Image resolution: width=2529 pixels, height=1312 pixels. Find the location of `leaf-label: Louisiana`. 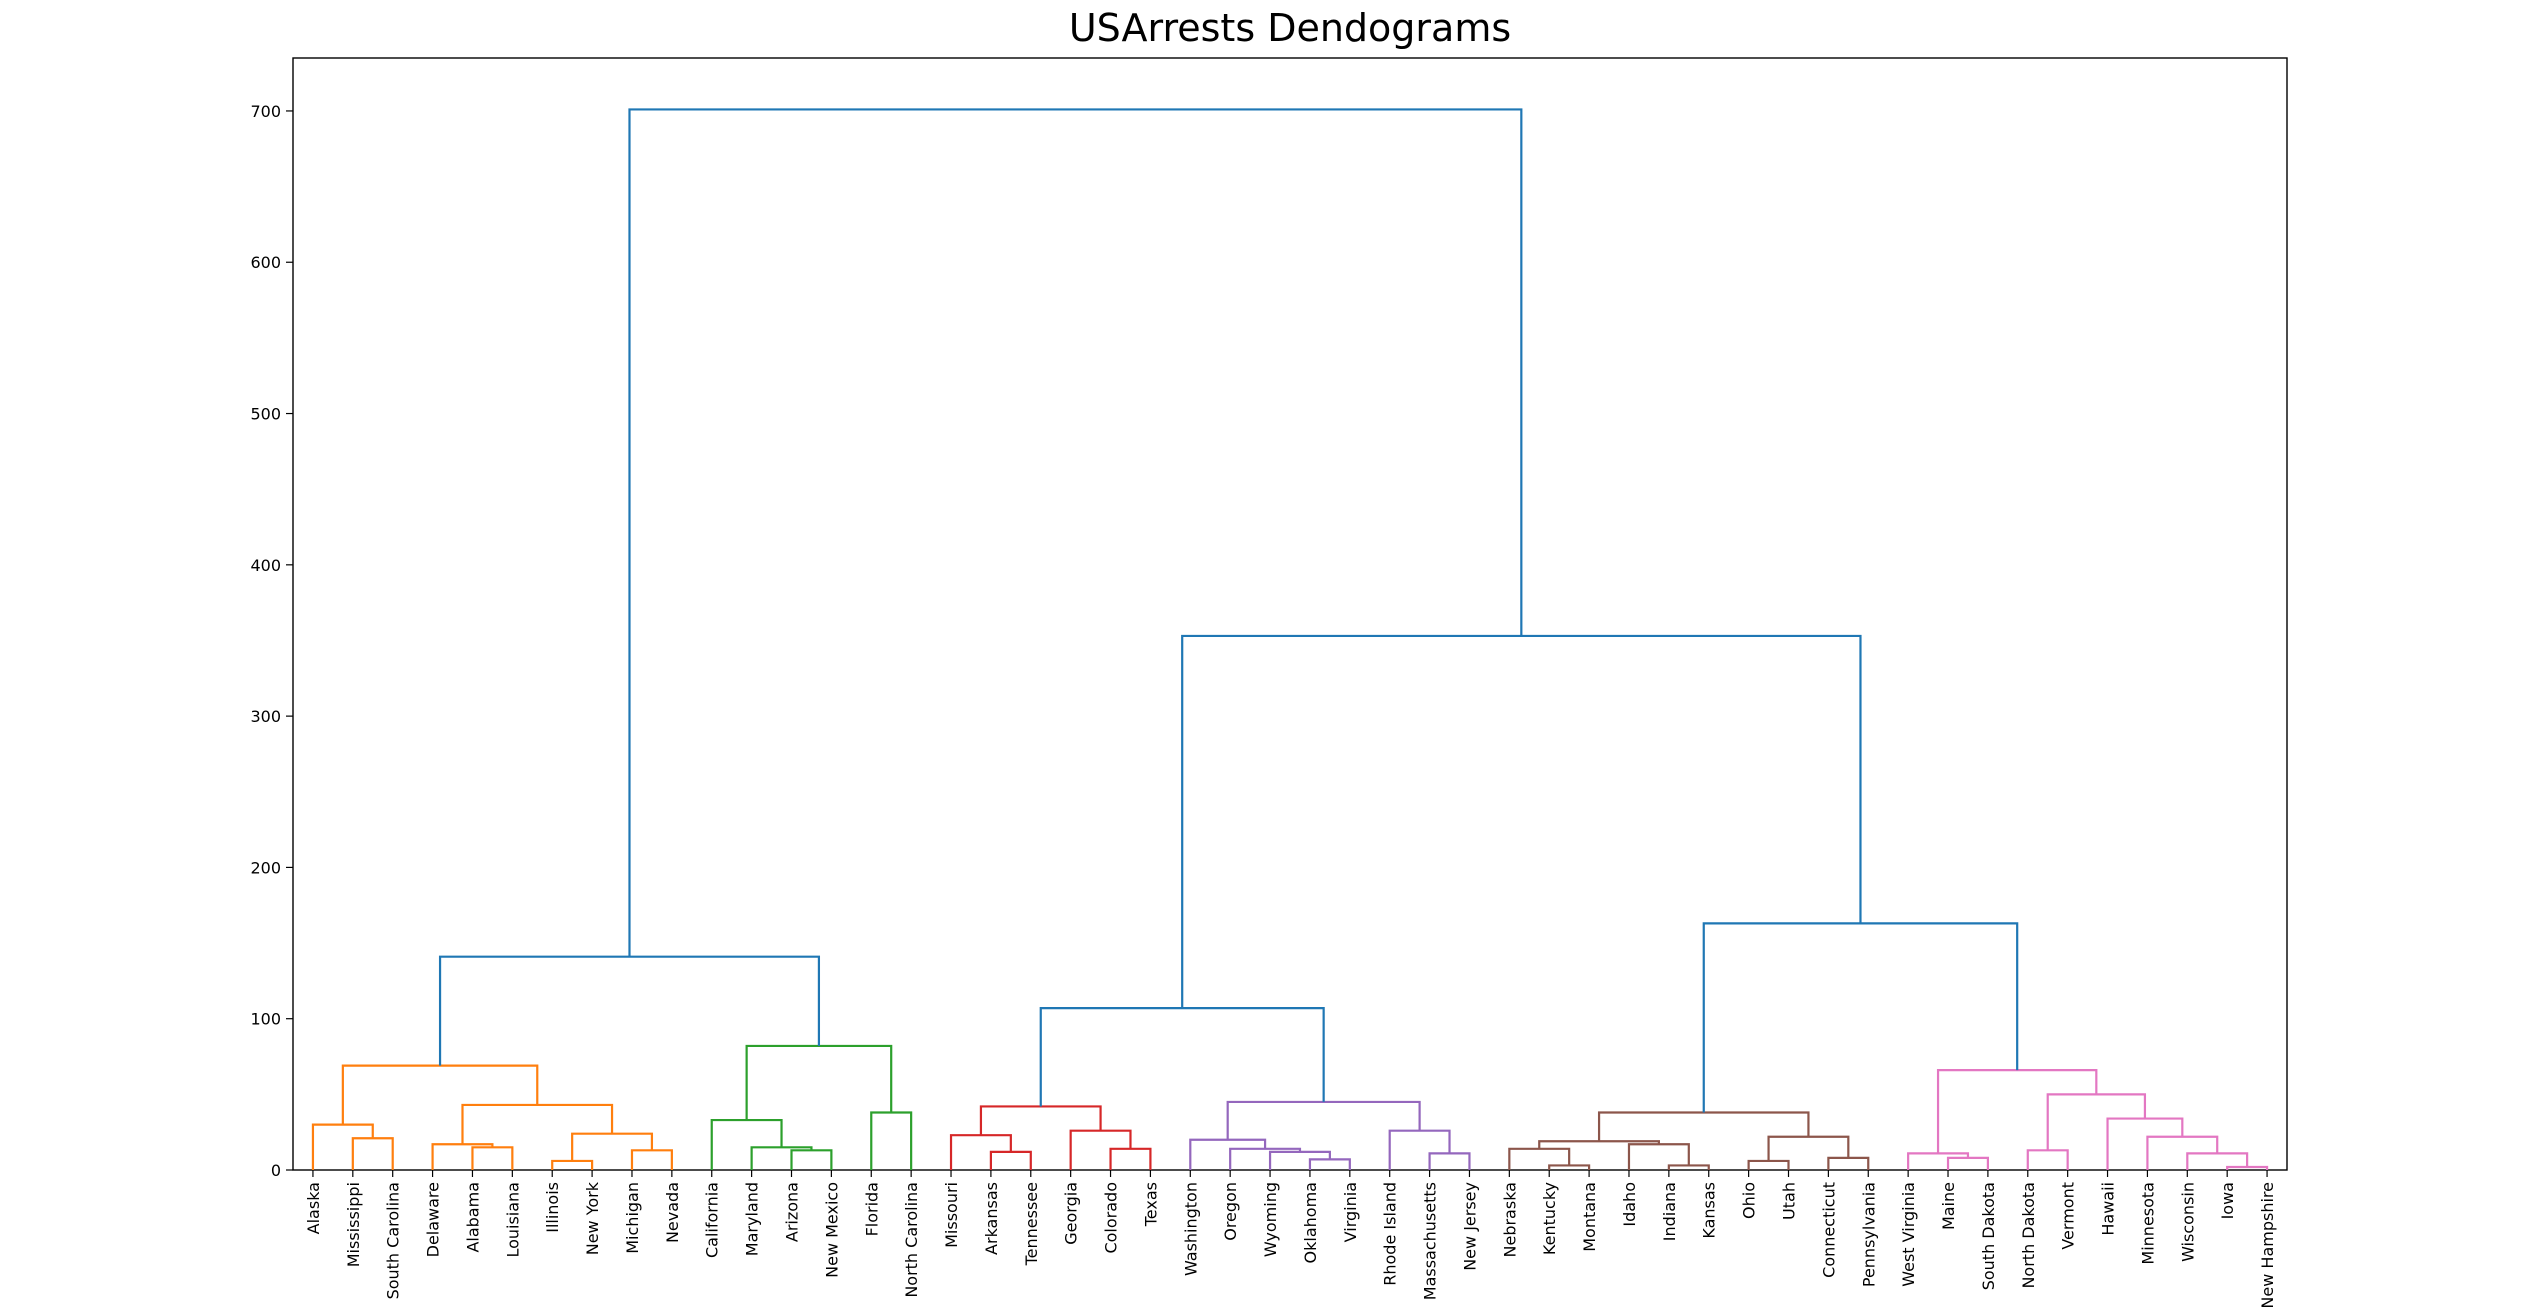

leaf-label: Louisiana is located at coordinates (512, 1220).